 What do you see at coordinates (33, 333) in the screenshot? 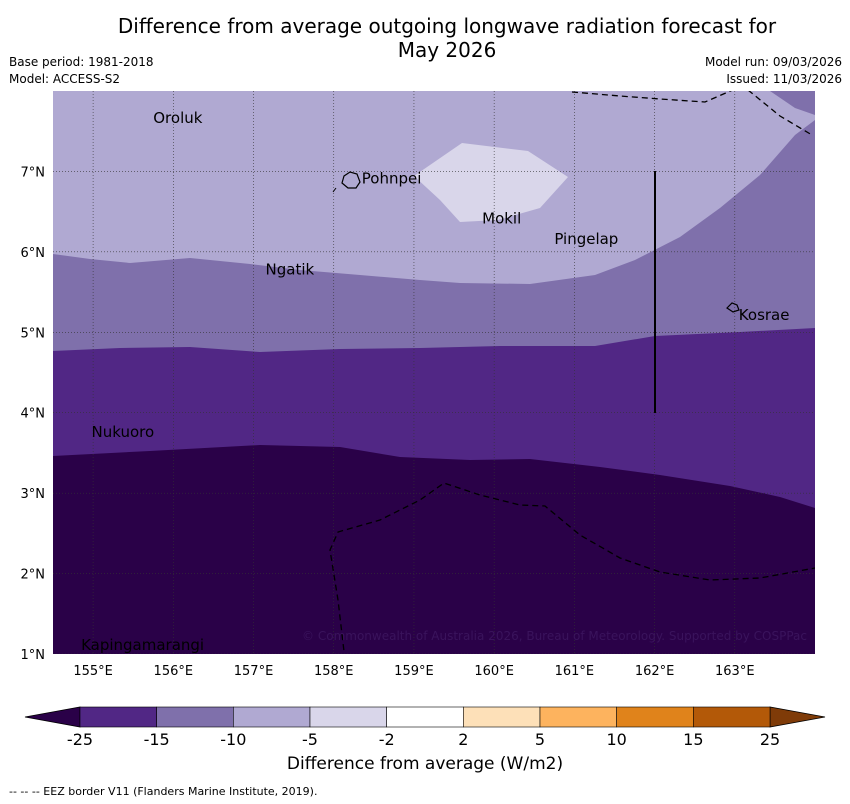
I see `y-tick-label: 5°N` at bounding box center [33, 333].